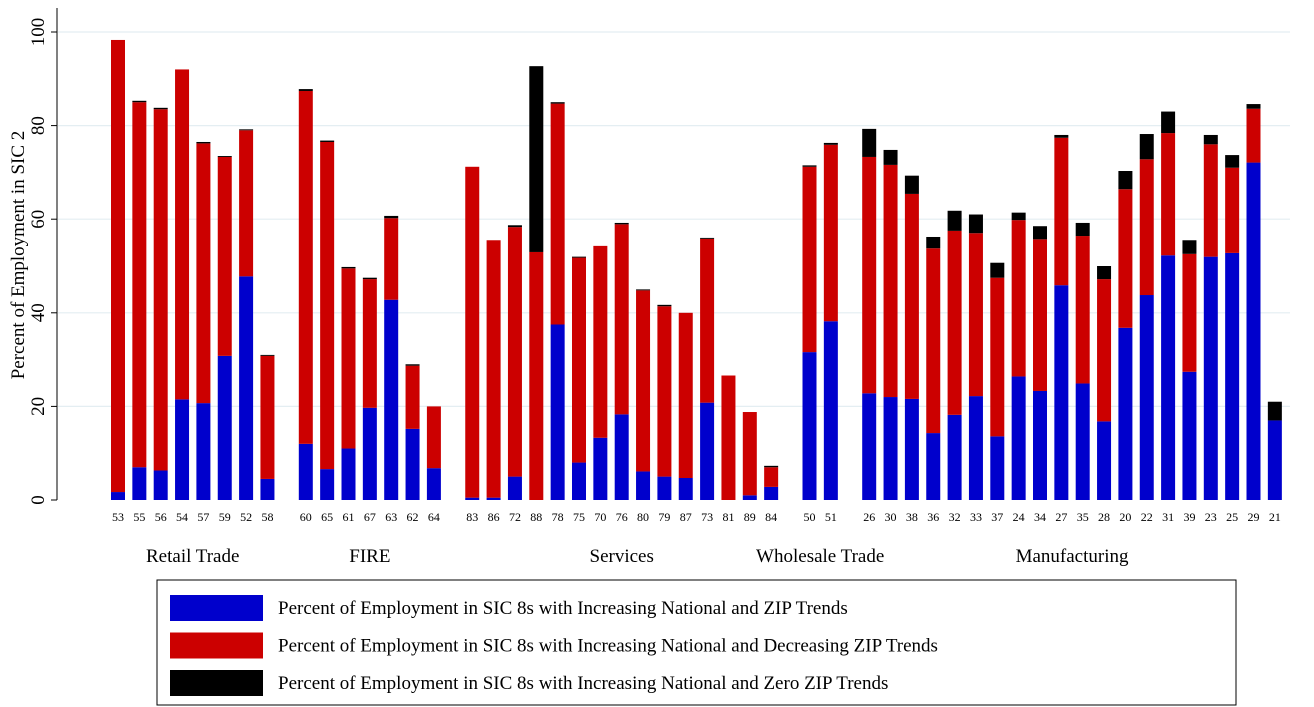 The image size is (1314, 707). Describe the element at coordinates (161, 517) in the screenshot. I see `x-tick-label: 56` at that location.